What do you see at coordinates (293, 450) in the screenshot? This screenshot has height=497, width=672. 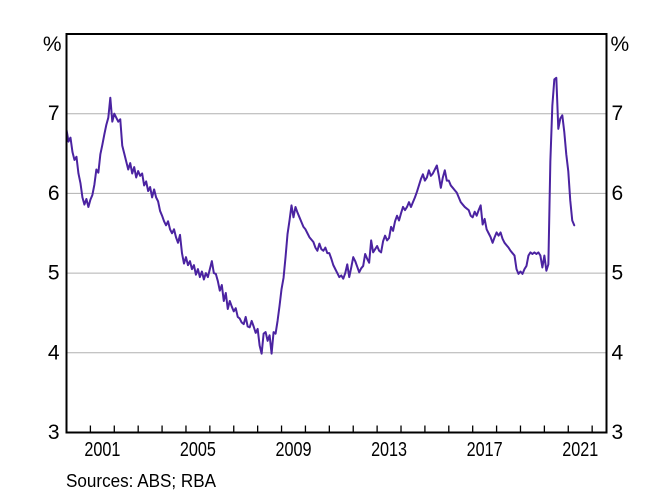 I see `x-label-2009: 2009` at bounding box center [293, 450].